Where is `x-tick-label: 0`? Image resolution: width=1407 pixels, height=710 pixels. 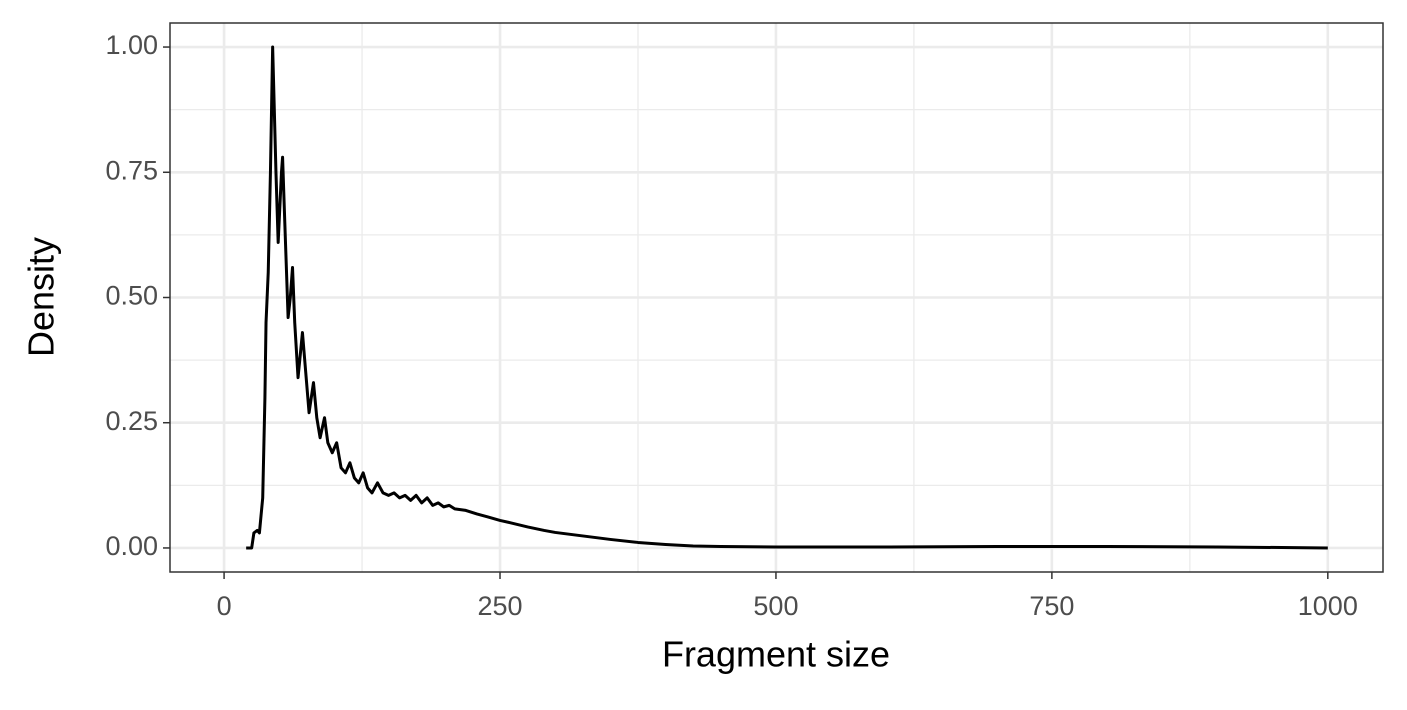 x-tick-label: 0 is located at coordinates (224, 606).